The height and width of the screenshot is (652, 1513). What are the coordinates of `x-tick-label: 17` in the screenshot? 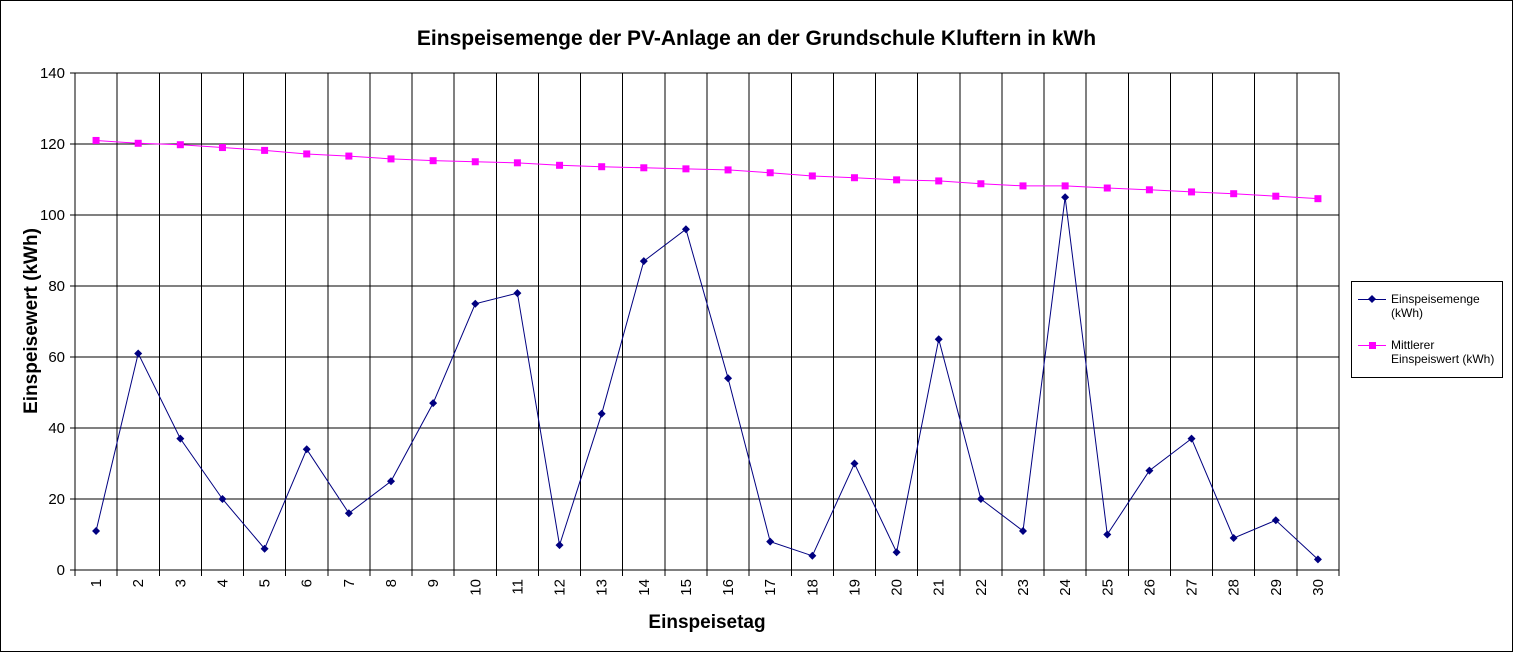 It's located at (770, 587).